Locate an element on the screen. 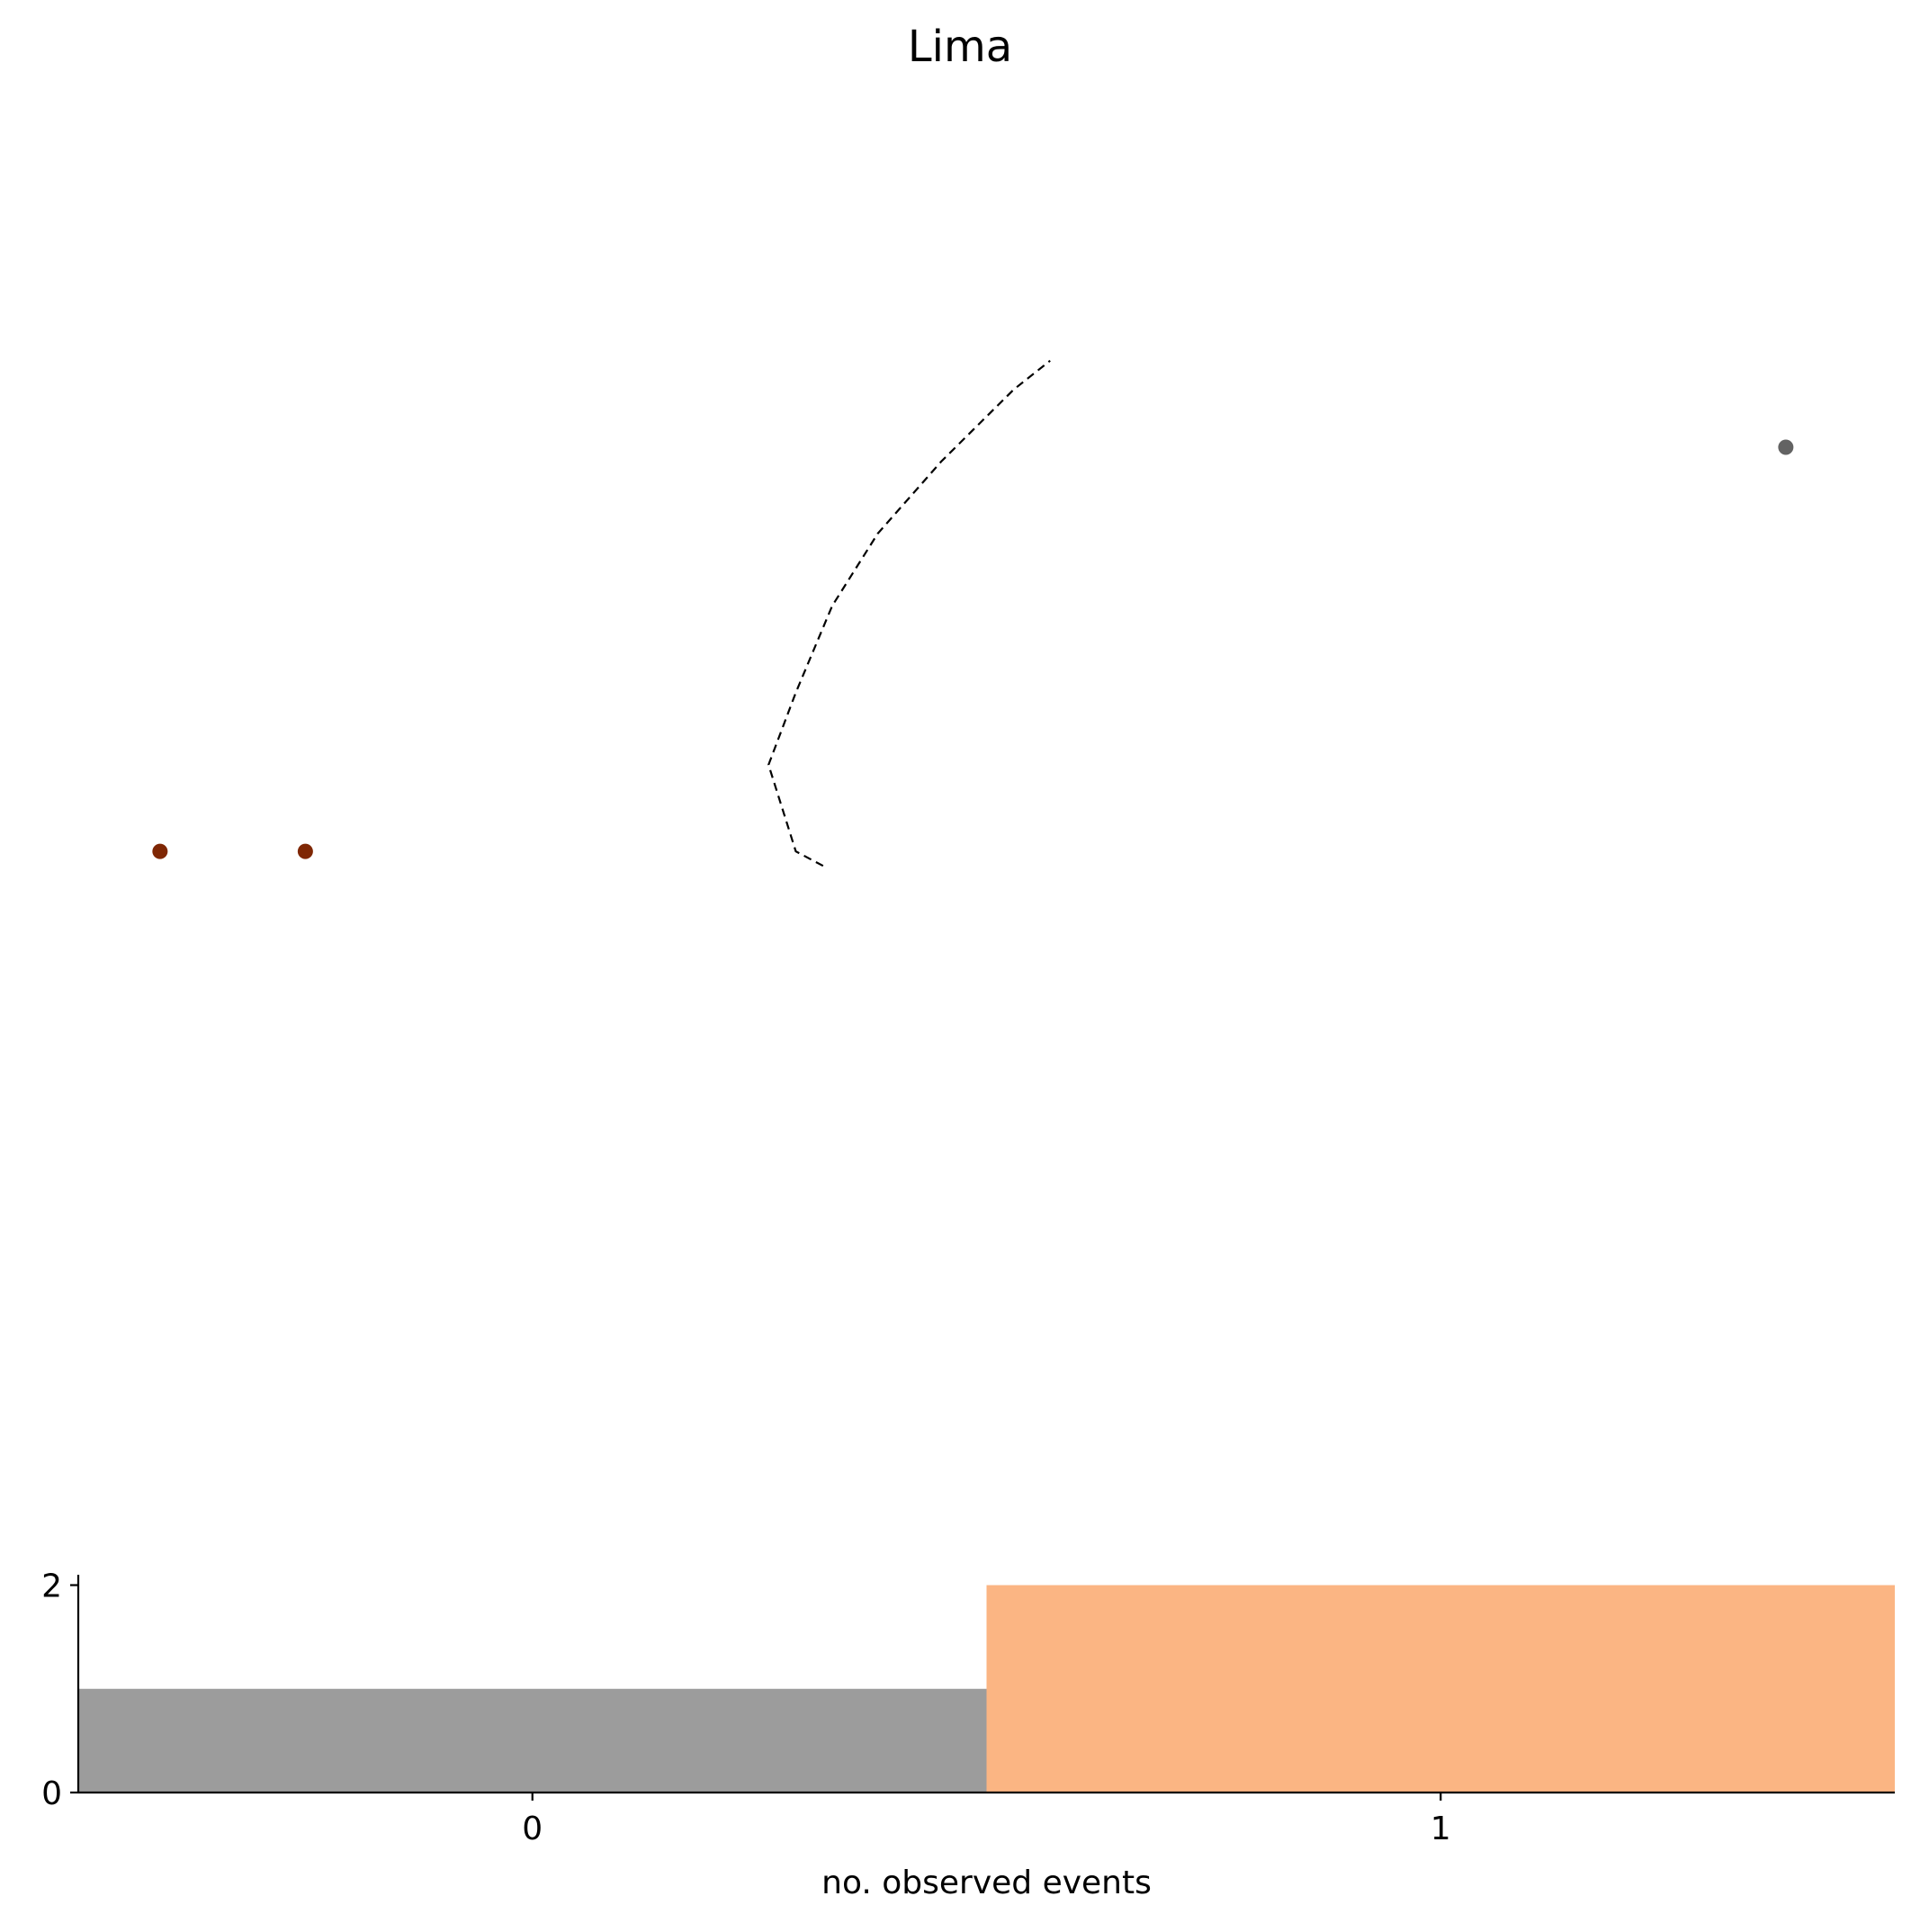 The height and width of the screenshot is (1932, 1920). chart-title: Lima is located at coordinates (960, 47).